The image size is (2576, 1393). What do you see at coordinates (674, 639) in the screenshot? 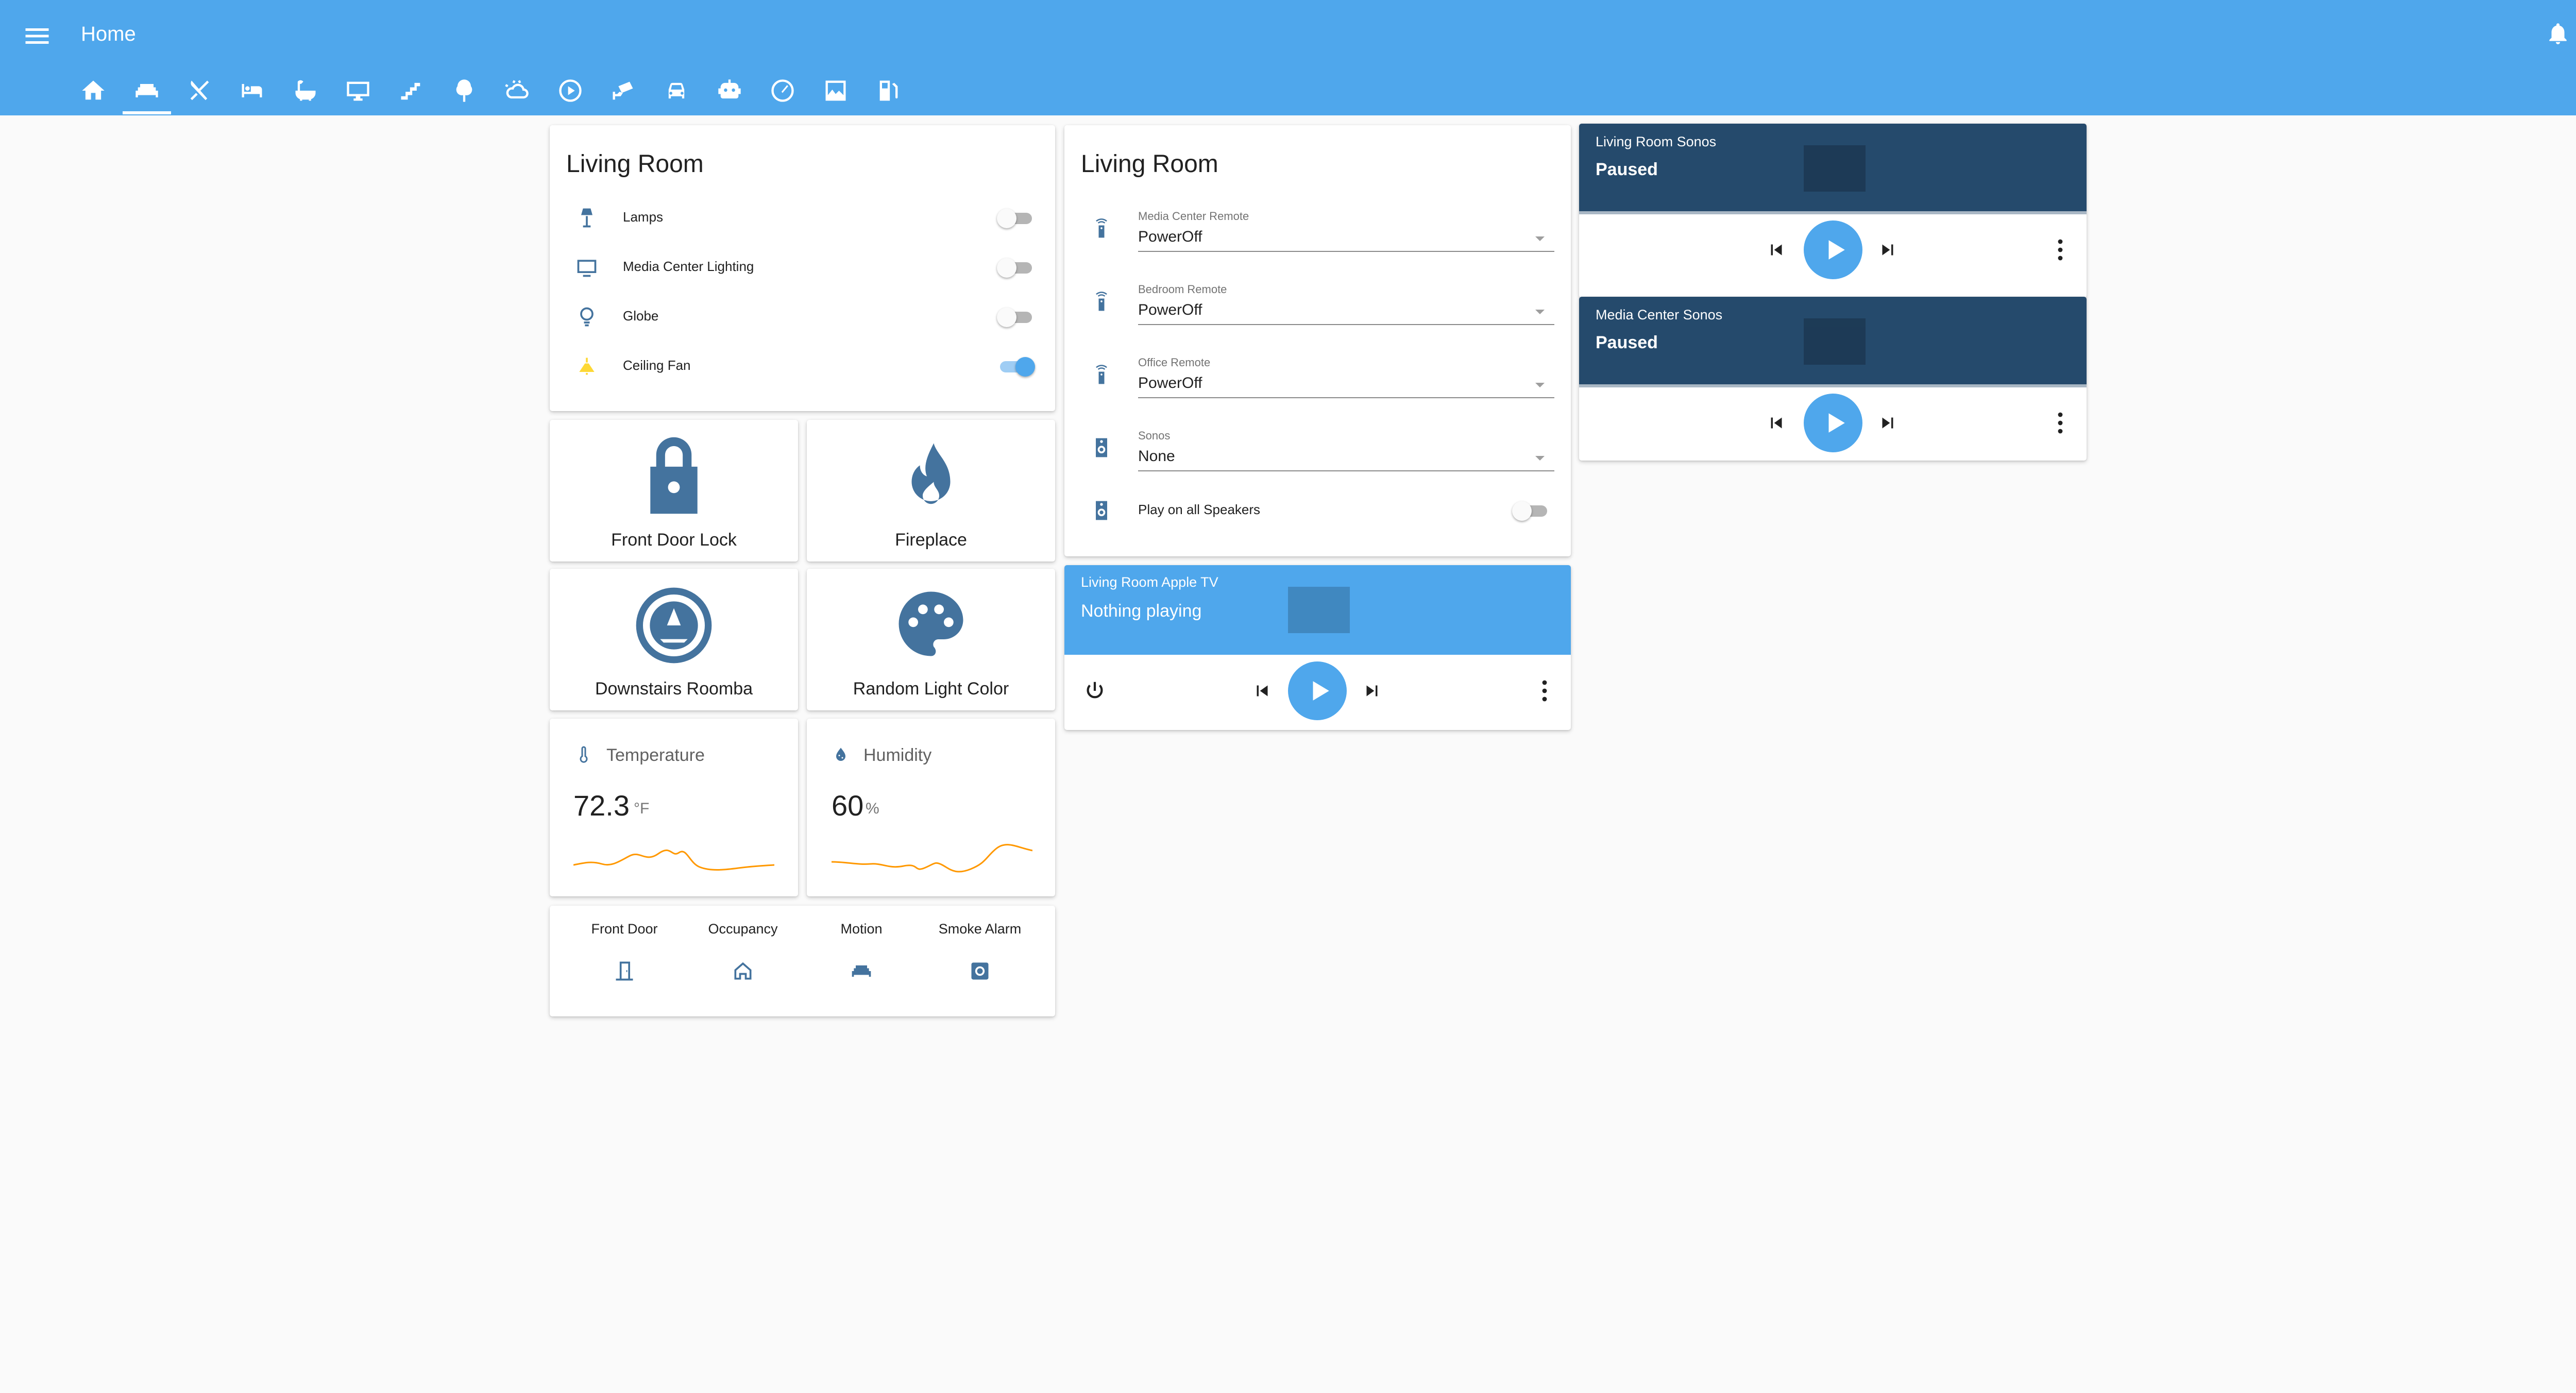
I see `downstairs-roomba-button: Downstairs Roomba` at bounding box center [674, 639].